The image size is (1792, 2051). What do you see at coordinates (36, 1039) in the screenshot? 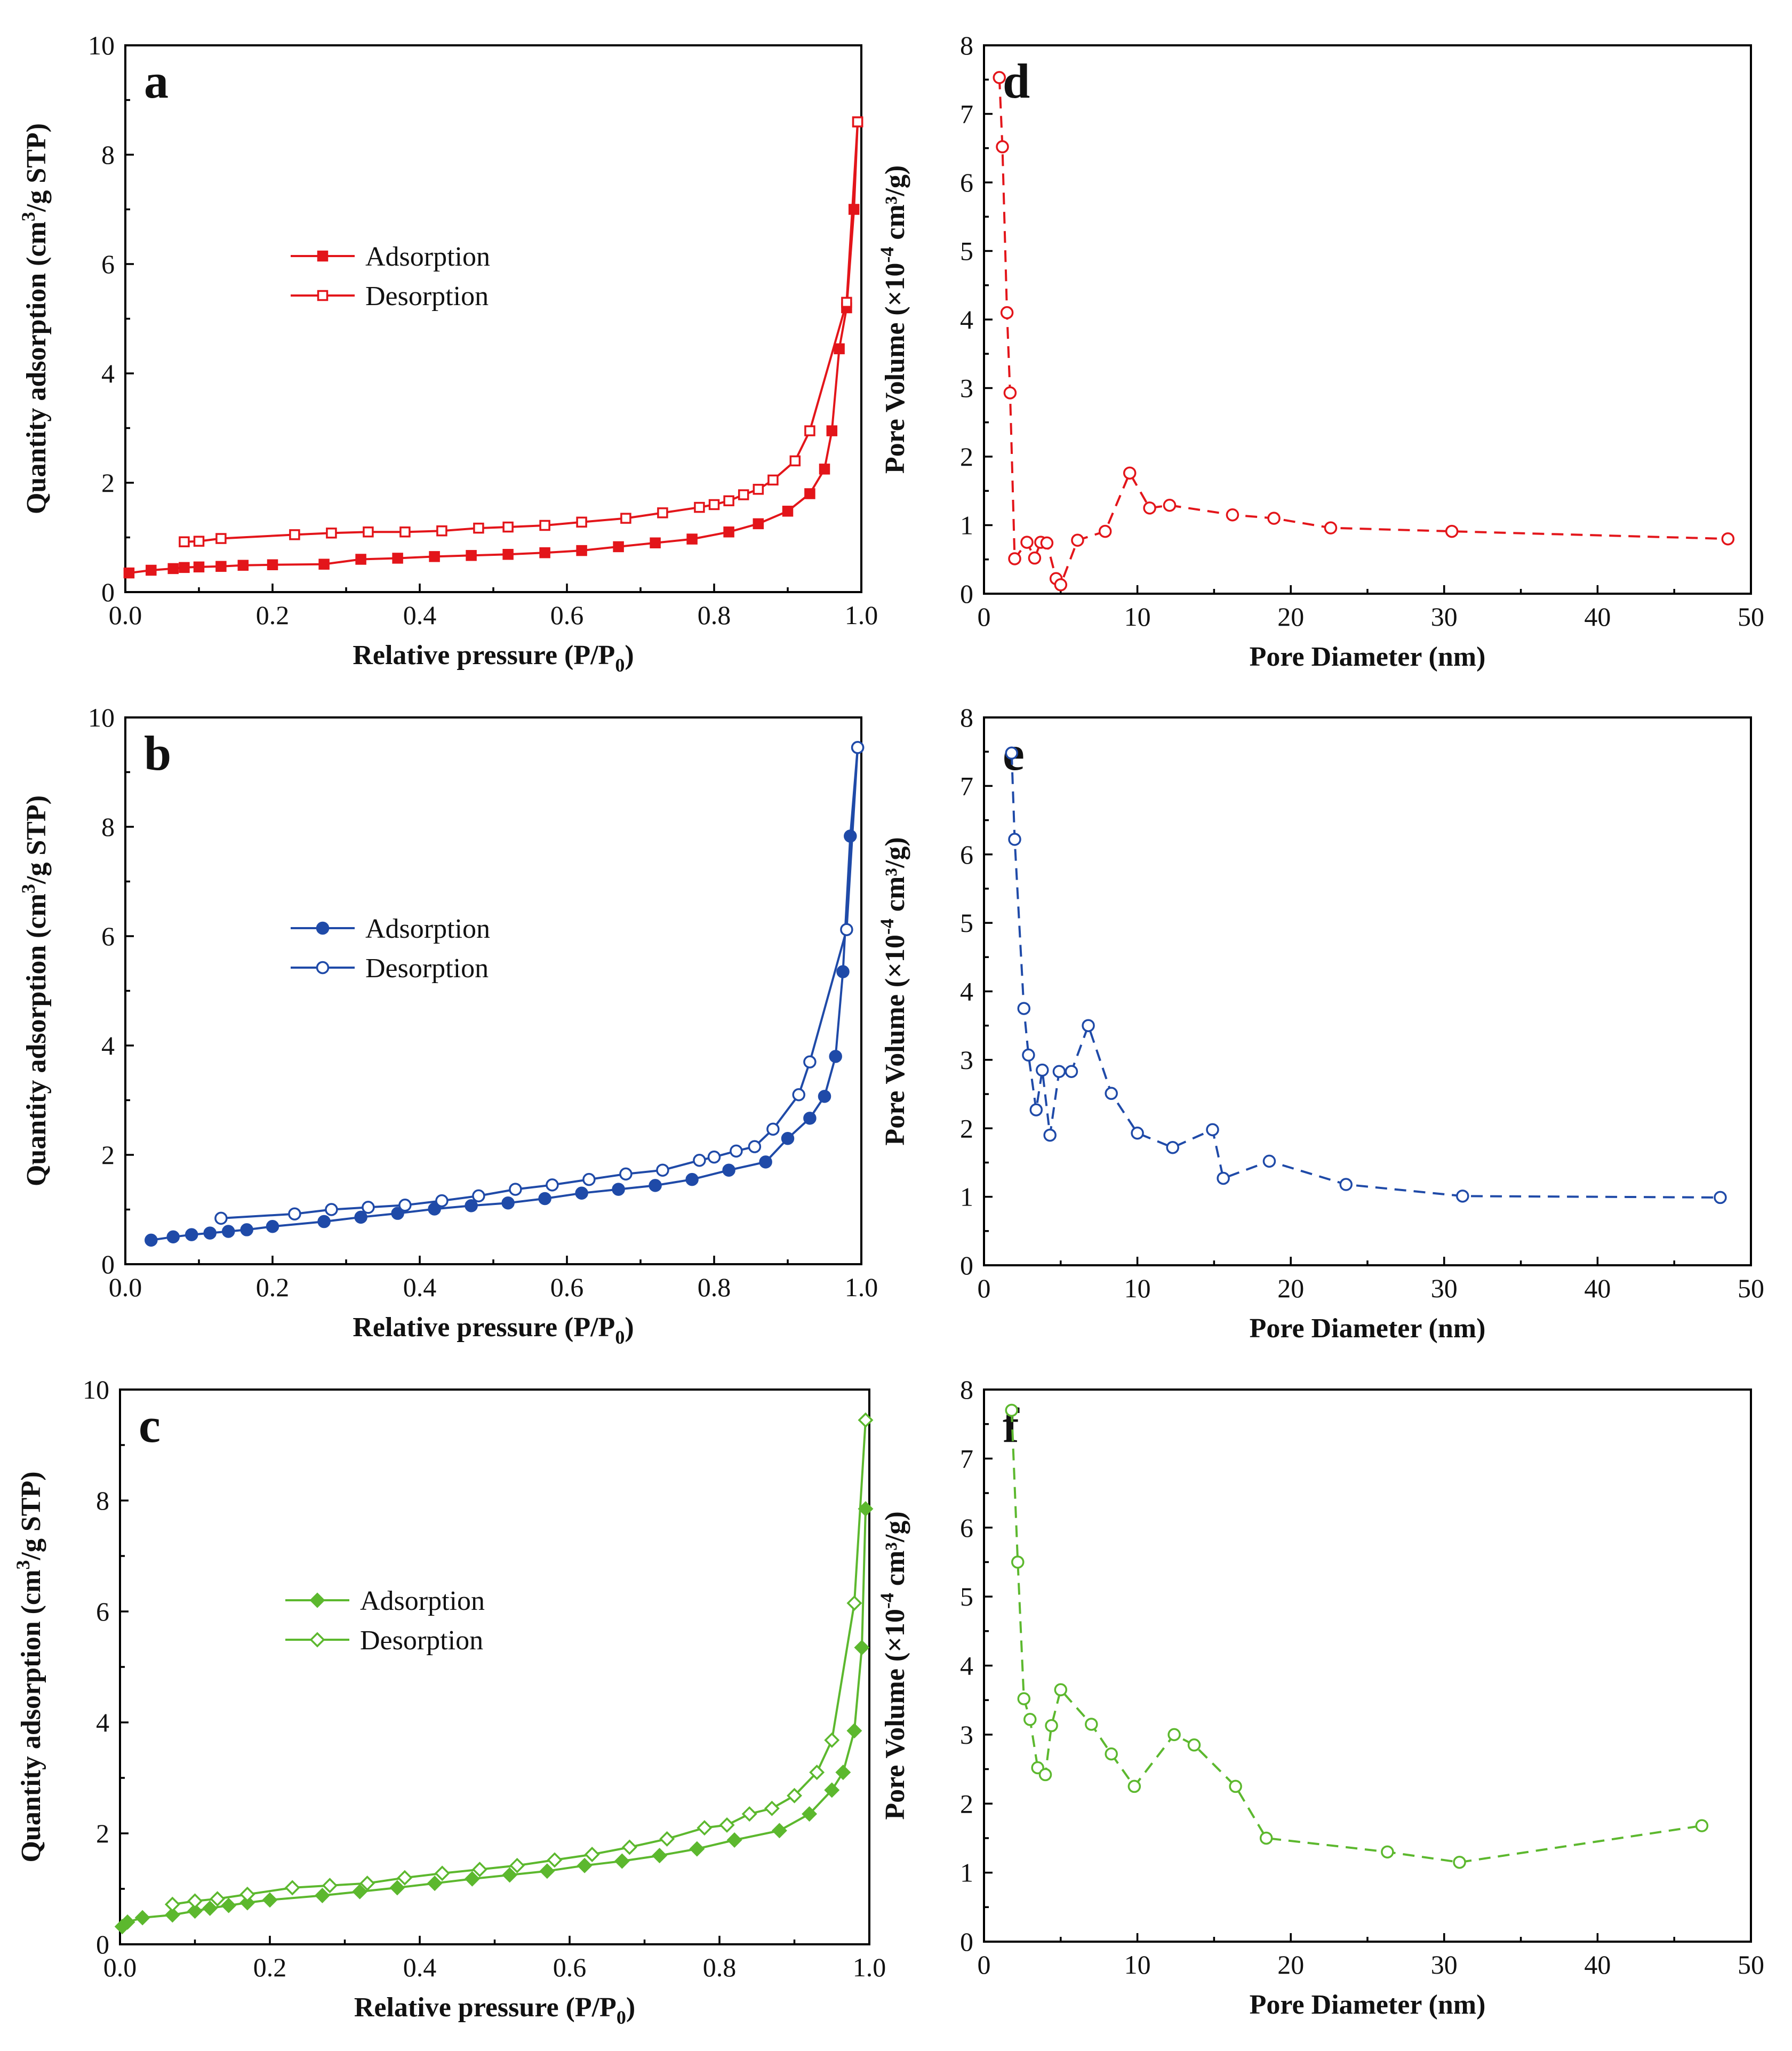
I see `y-axis-label-main: Quantity adsorption (cm` at bounding box center [36, 1039].